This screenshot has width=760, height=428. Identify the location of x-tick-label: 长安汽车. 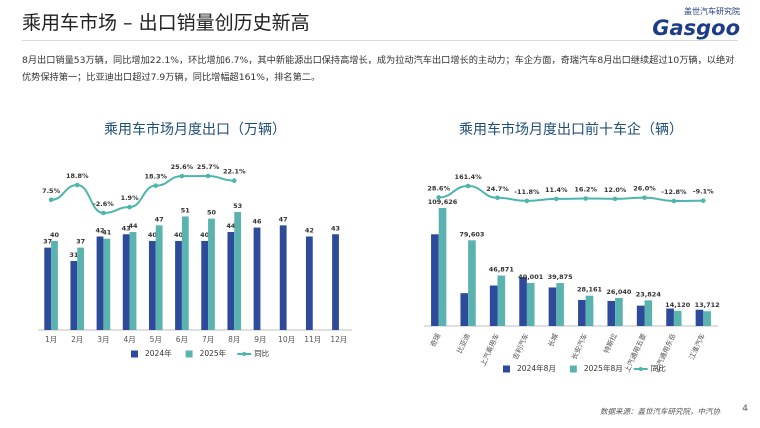
(579, 346).